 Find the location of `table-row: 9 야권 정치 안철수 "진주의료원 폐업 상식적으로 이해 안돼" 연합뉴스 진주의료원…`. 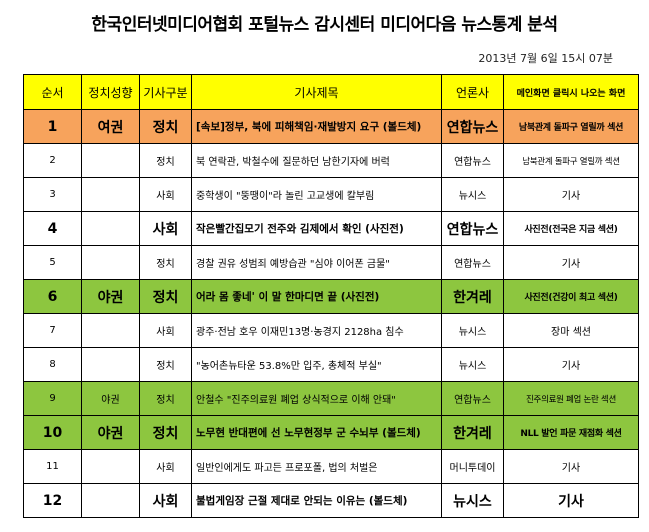

table-row: 9 야권 정치 안철수 "진주의료원 폐업 상식적으로 이해 안돼" 연합뉴스 진주의료원… is located at coordinates (331, 398).